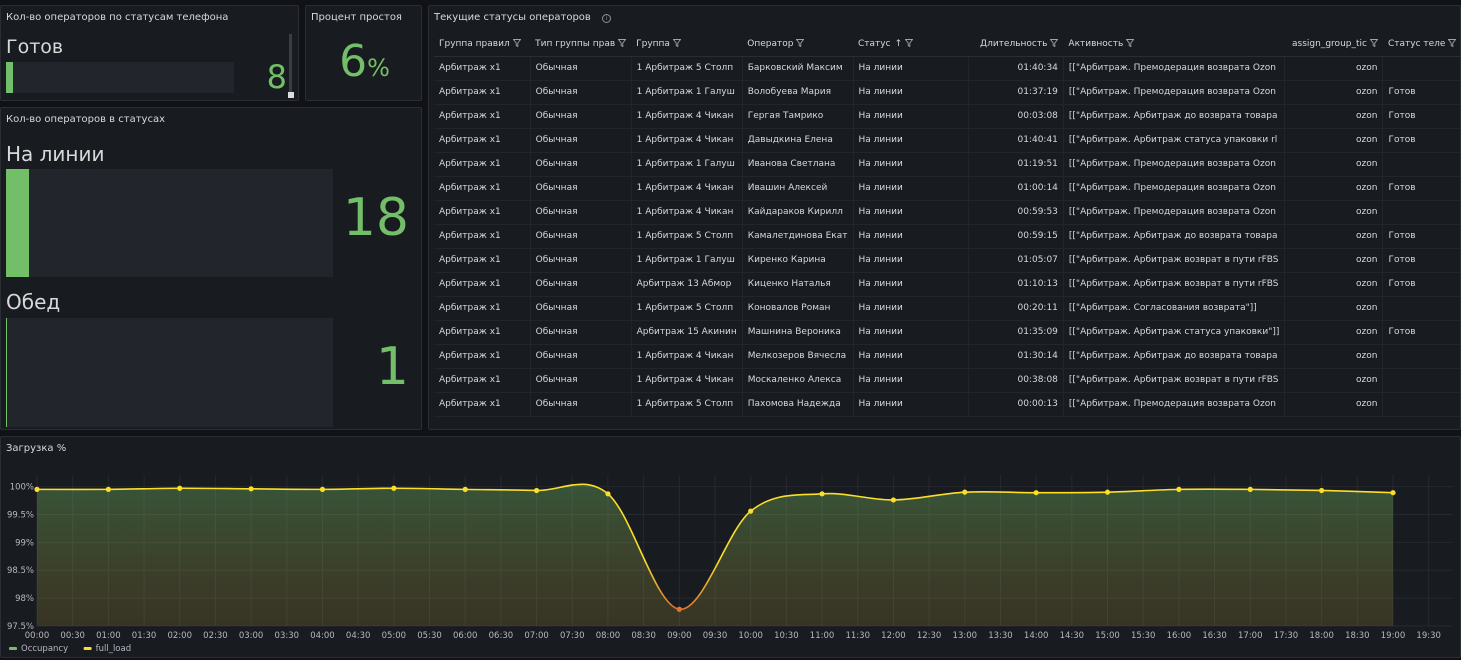 This screenshot has height=660, width=1461. I want to click on panel-title: Кол-во операторов по статусам телефона, so click(117, 17).